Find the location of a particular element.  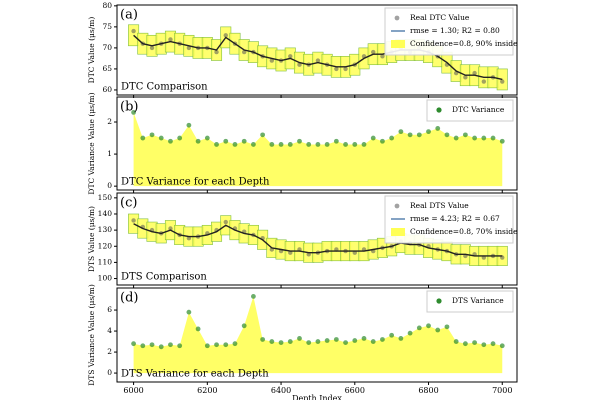

x-tick-label: 6200 is located at coordinates (207, 390).